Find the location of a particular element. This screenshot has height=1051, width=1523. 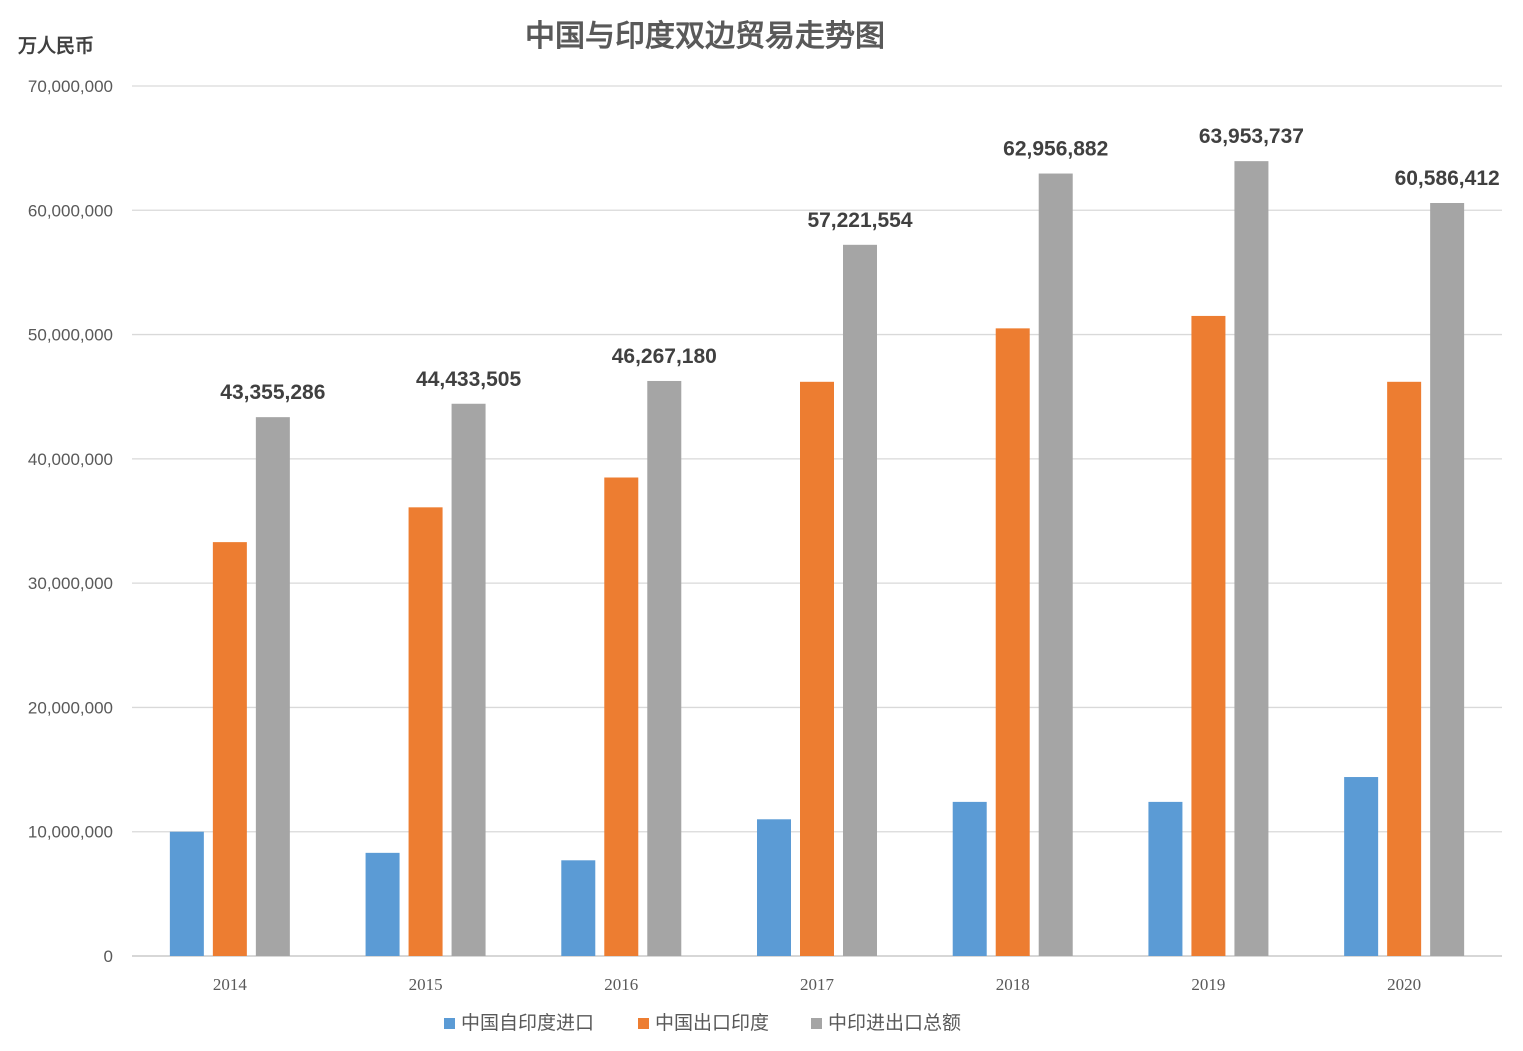

legend: 中国自印度进口 中国出口印度 中印进出口总额 is located at coordinates (702, 1023).